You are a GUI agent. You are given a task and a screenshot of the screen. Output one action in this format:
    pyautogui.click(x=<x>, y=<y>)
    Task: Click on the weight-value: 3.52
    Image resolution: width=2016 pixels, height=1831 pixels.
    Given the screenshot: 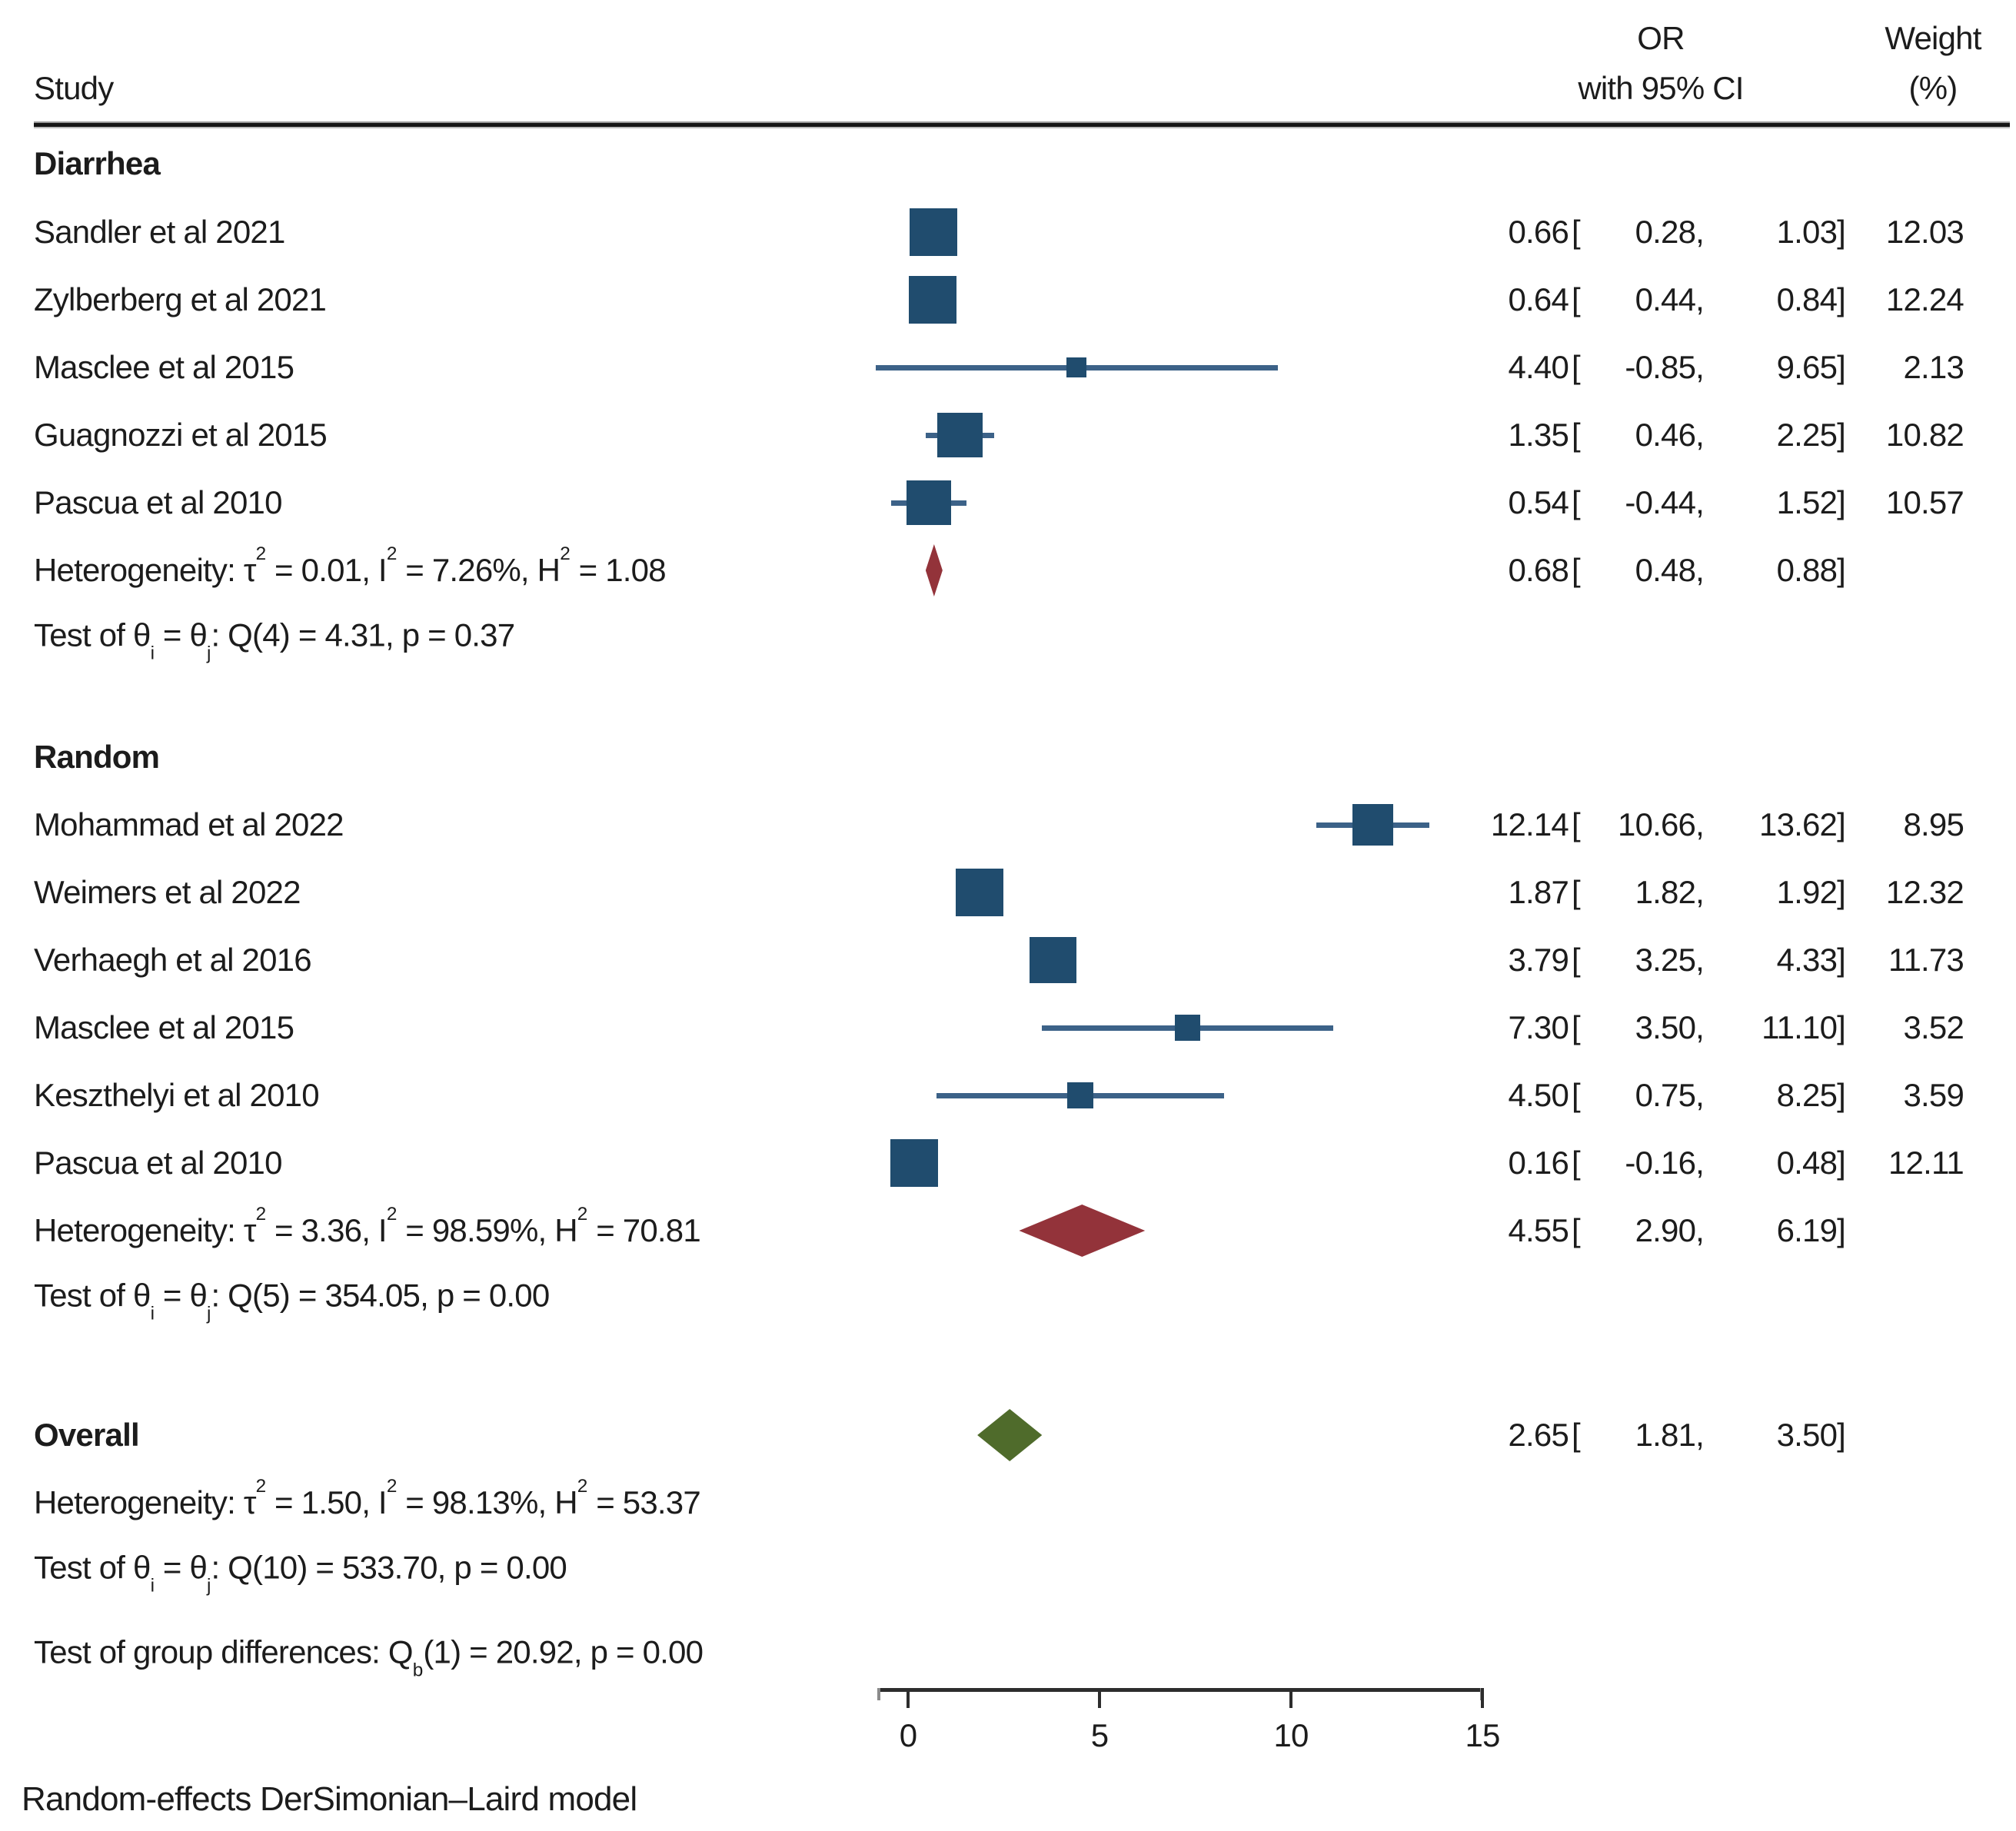 What is the action you would take?
    pyautogui.click(x=1934, y=1027)
    